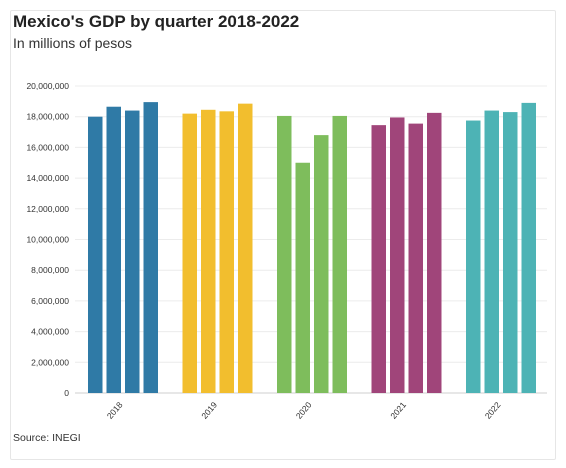  Describe the element at coordinates (189, 253) in the screenshot. I see `bar-2019-q1` at that location.